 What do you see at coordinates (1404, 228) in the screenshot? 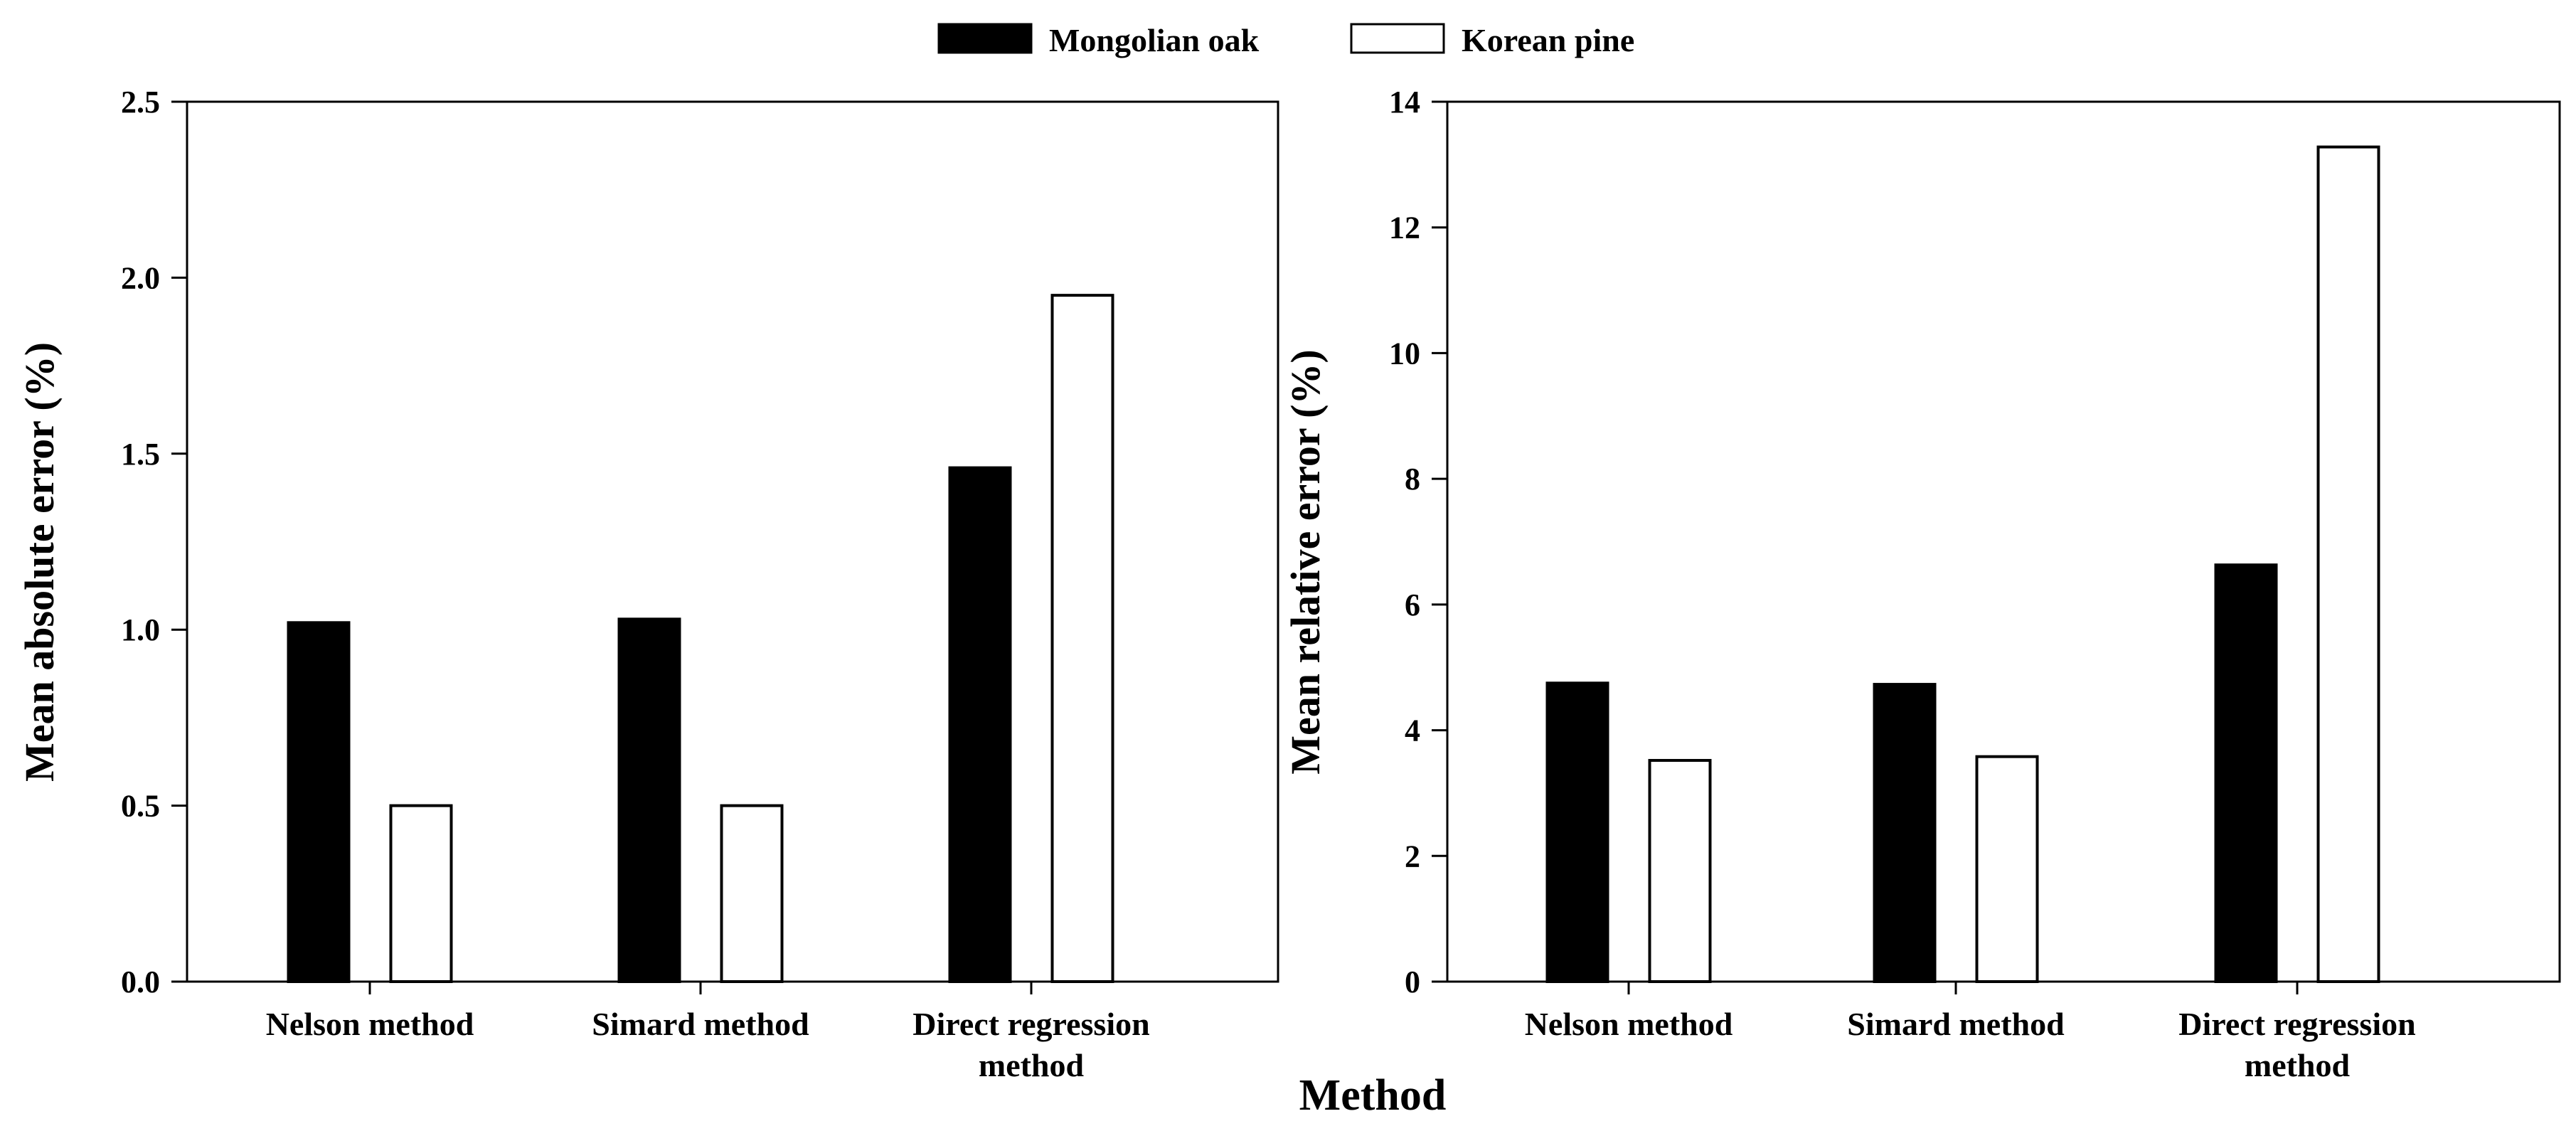
I see `y-tick-label: 12` at bounding box center [1404, 228].